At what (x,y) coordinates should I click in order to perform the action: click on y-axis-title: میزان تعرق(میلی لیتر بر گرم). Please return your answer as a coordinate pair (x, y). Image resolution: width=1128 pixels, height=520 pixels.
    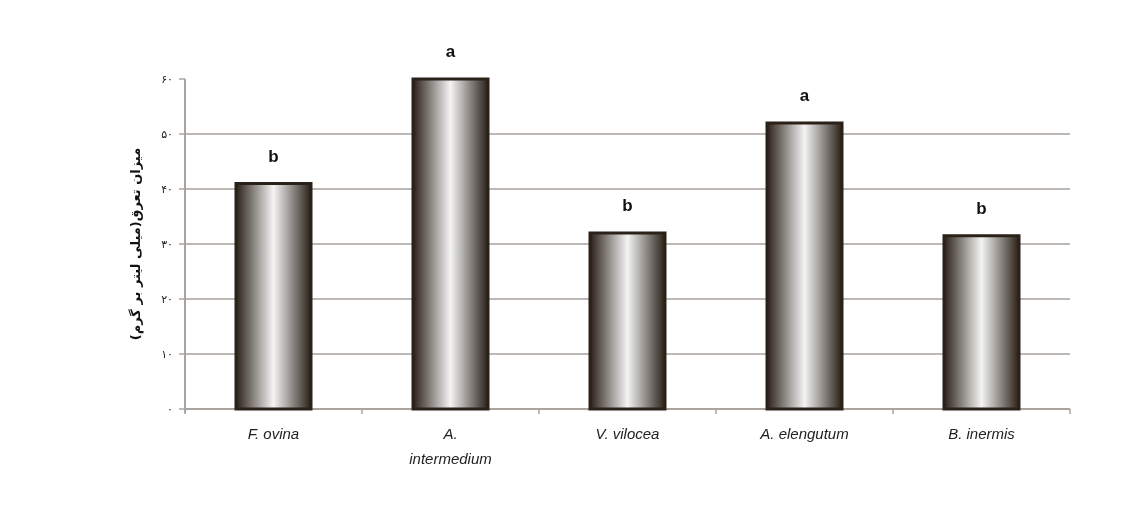
    Looking at the image, I should click on (136, 244).